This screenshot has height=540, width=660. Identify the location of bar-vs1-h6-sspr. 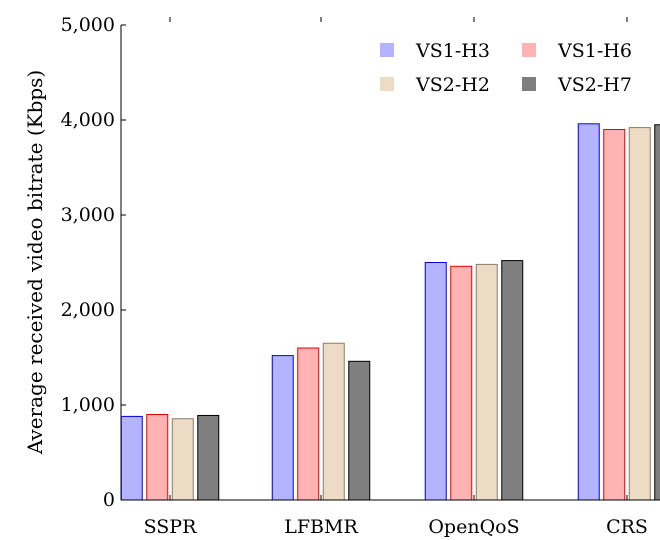
(157, 457).